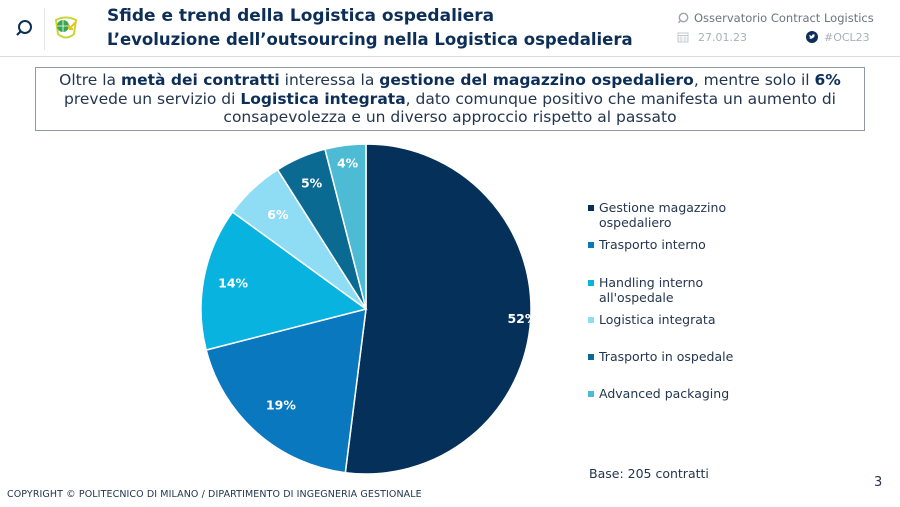 The width and height of the screenshot is (900, 507). Describe the element at coordinates (683, 18) in the screenshot. I see `chat-bubble-icon` at that location.